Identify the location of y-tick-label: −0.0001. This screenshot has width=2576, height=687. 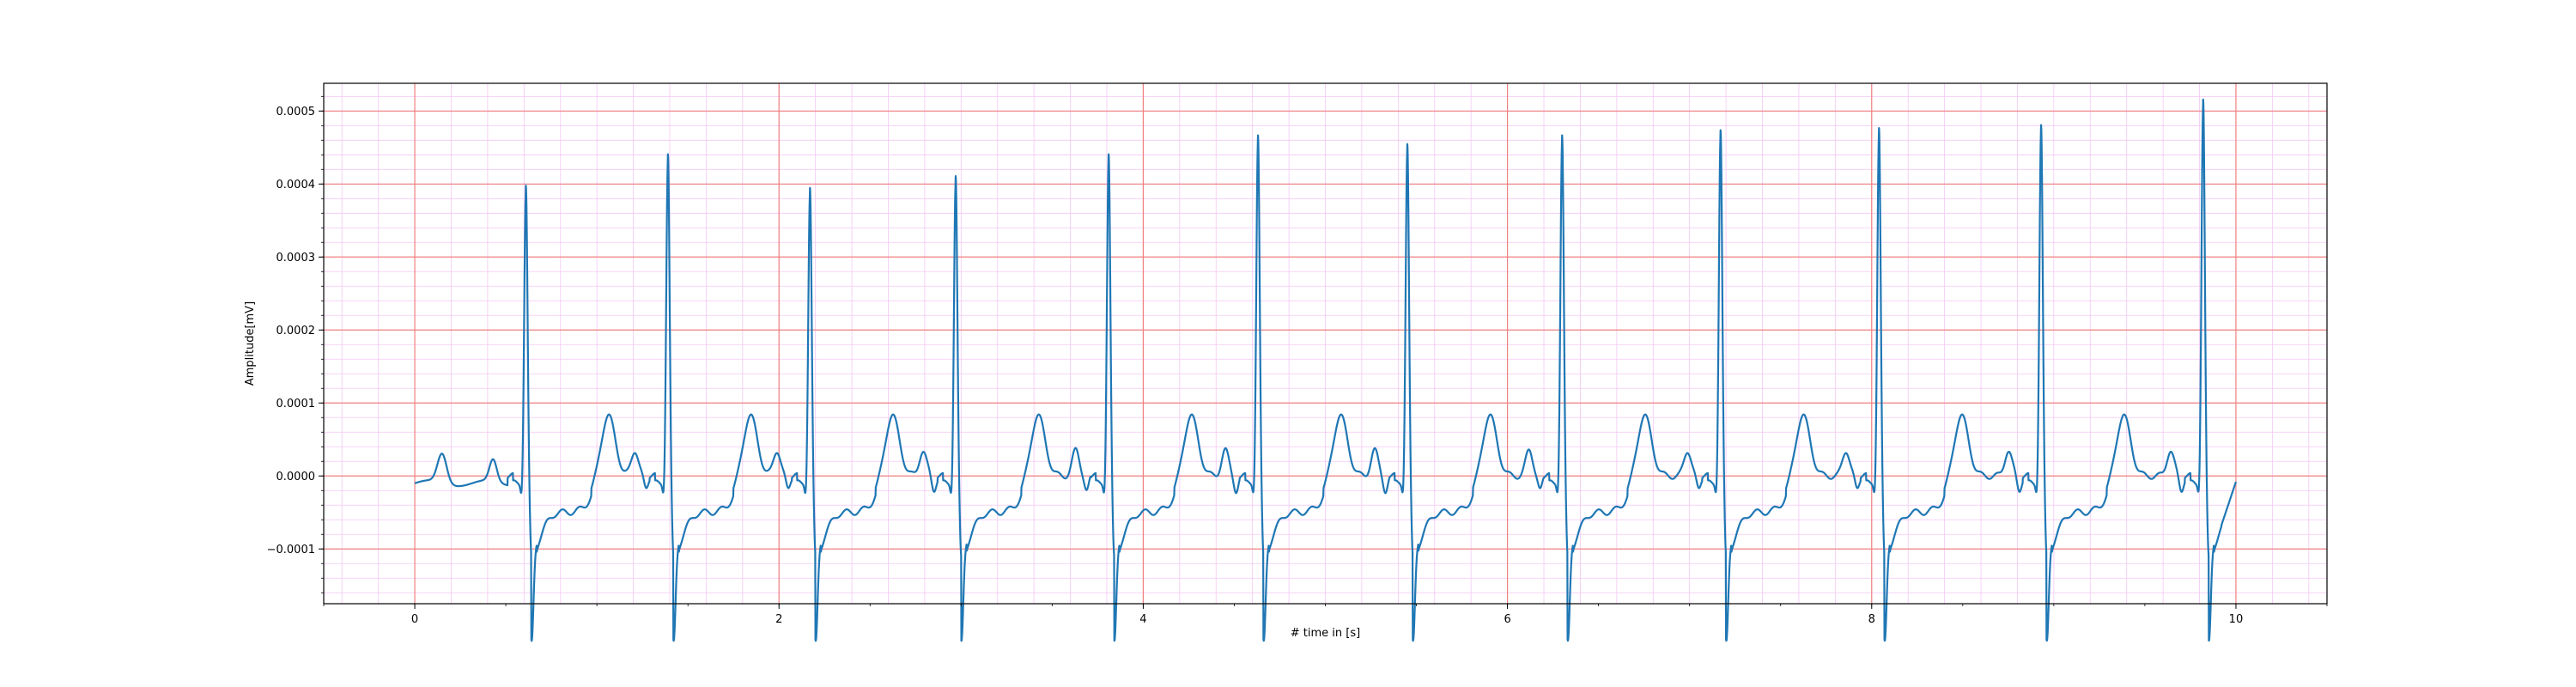
(291, 550).